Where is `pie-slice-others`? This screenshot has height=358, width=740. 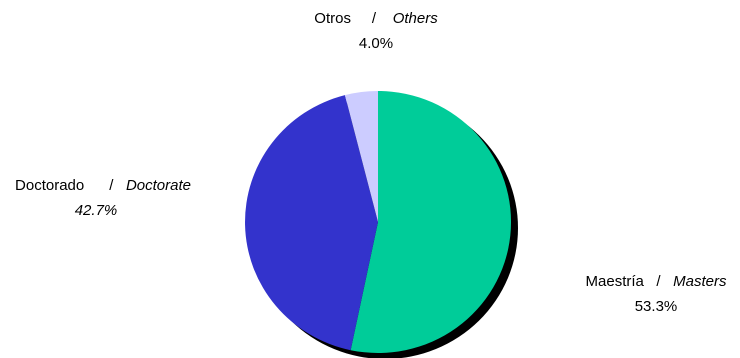 pie-slice-others is located at coordinates (361, 156).